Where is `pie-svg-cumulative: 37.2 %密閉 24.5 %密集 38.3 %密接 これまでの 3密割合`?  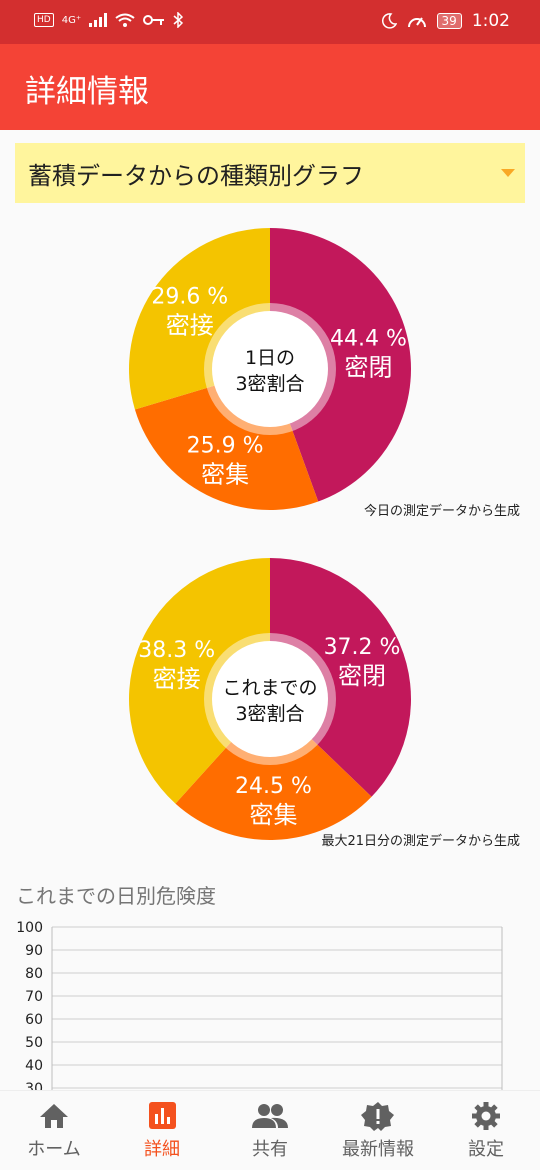
pie-svg-cumulative: 37.2 %密閉 24.5 %密集 38.3 %密接 これまでの 3密割合 is located at coordinates (269, 699).